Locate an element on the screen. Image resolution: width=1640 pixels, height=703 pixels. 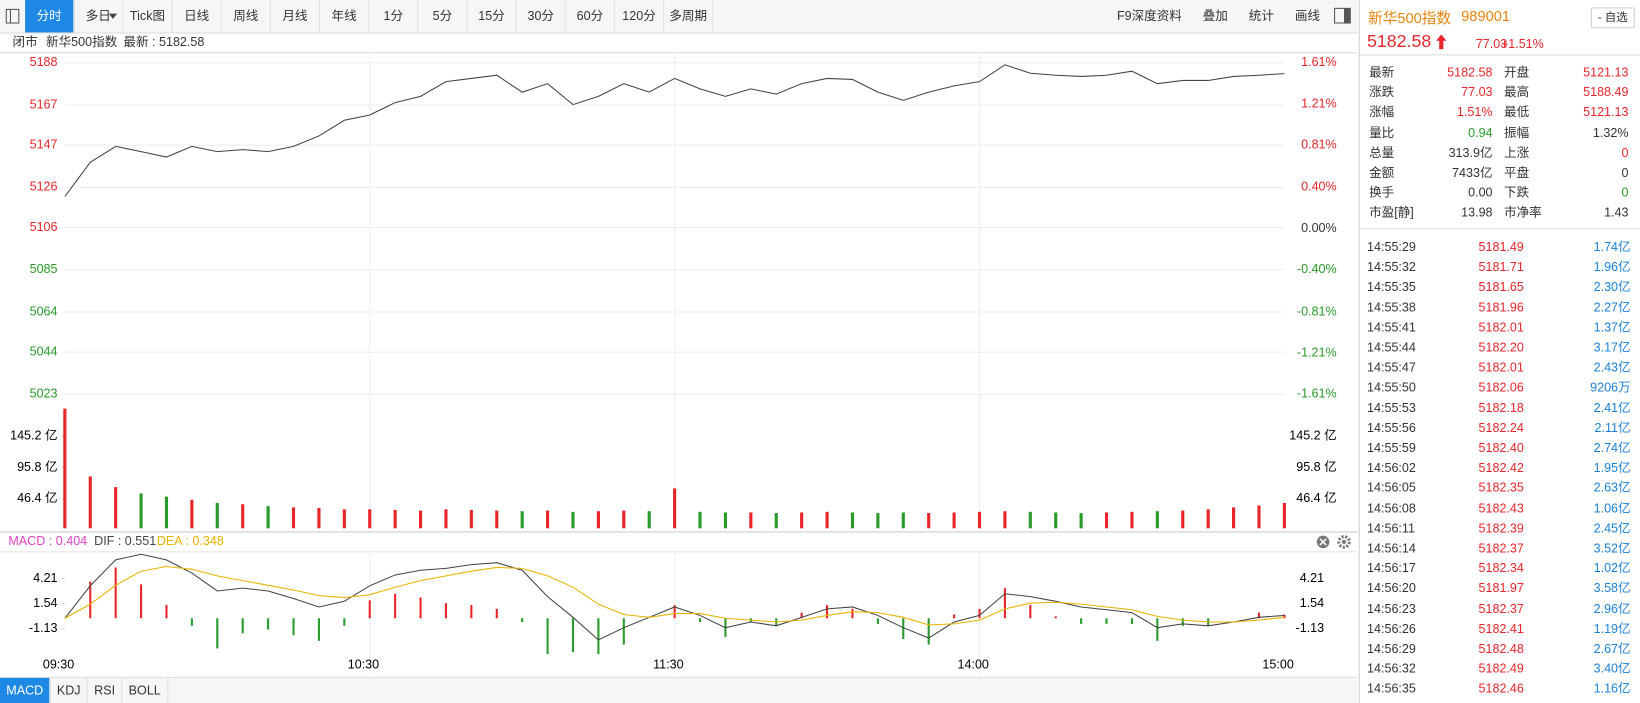
period-tab: 多日 is located at coordinates (99, 16).